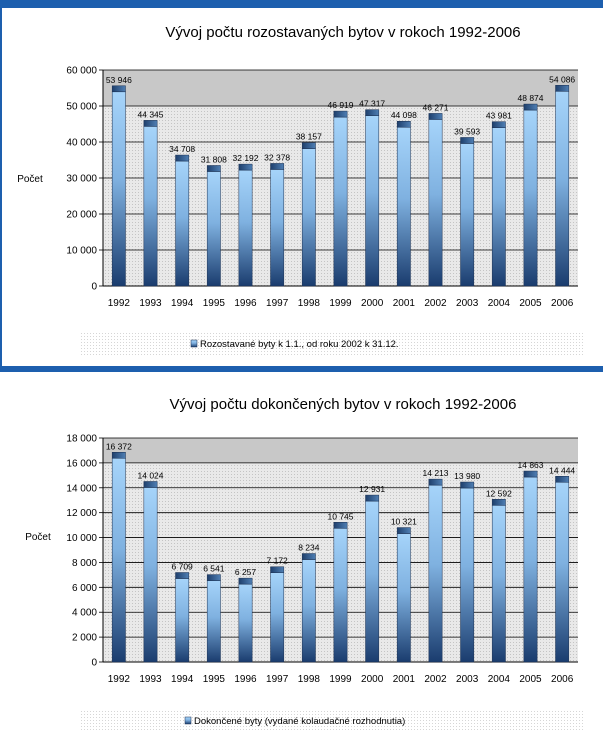 The image size is (603, 738). I want to click on data-label: 16 372, so click(119, 446).